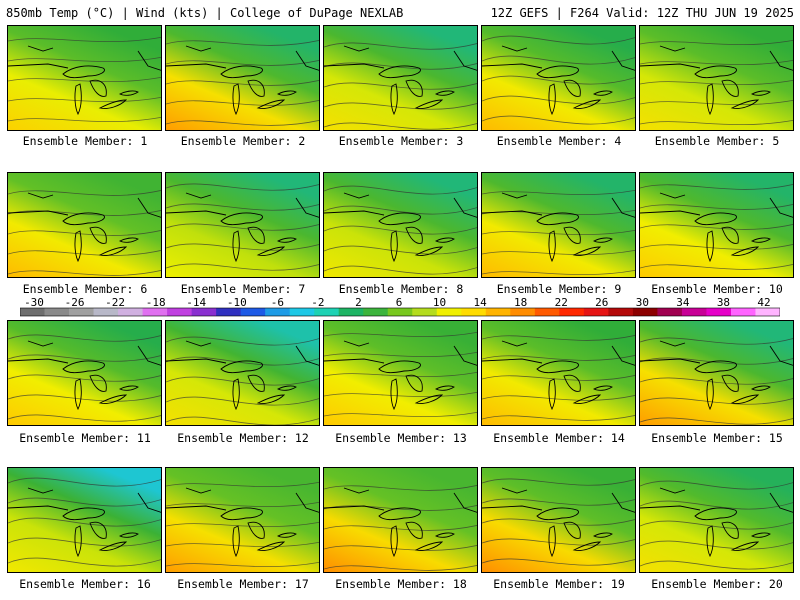 The image size is (800, 600). What do you see at coordinates (155, 302) in the screenshot?
I see `colorbar-tick-label: -18` at bounding box center [155, 302].